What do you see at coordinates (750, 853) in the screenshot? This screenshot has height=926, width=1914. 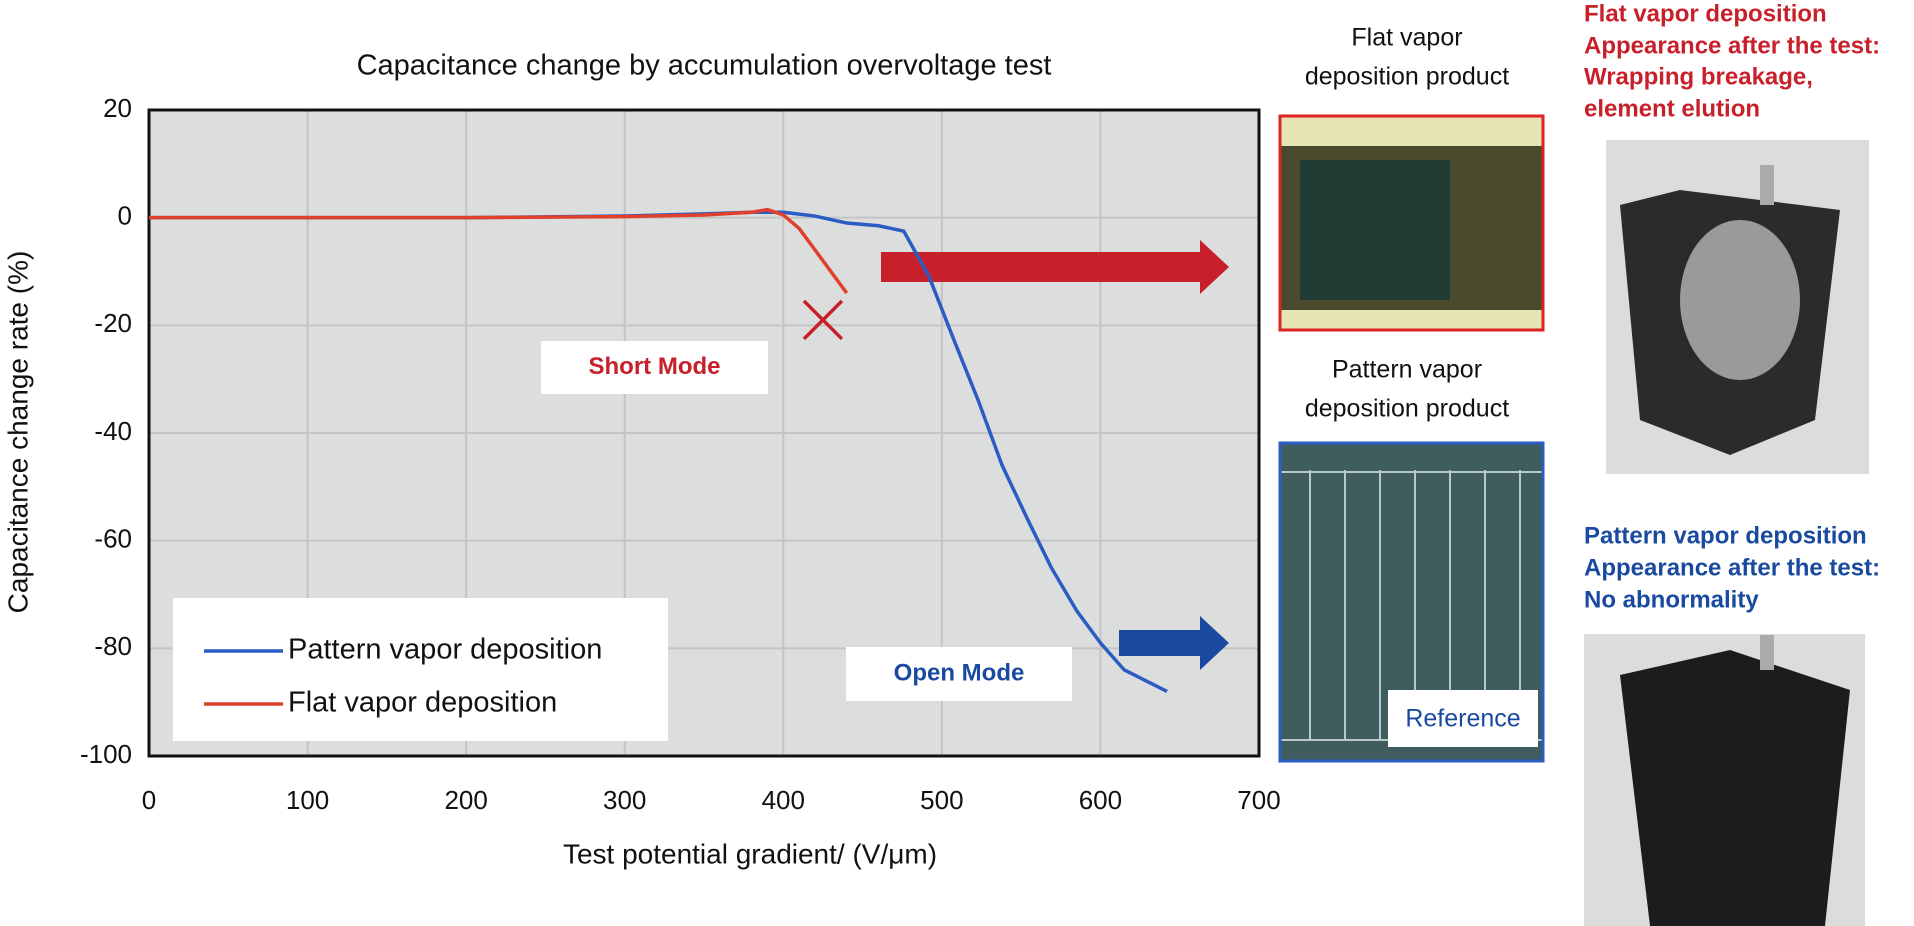 I see `x-axis-label: Test potential gradient/ (V/μm)` at bounding box center [750, 853].